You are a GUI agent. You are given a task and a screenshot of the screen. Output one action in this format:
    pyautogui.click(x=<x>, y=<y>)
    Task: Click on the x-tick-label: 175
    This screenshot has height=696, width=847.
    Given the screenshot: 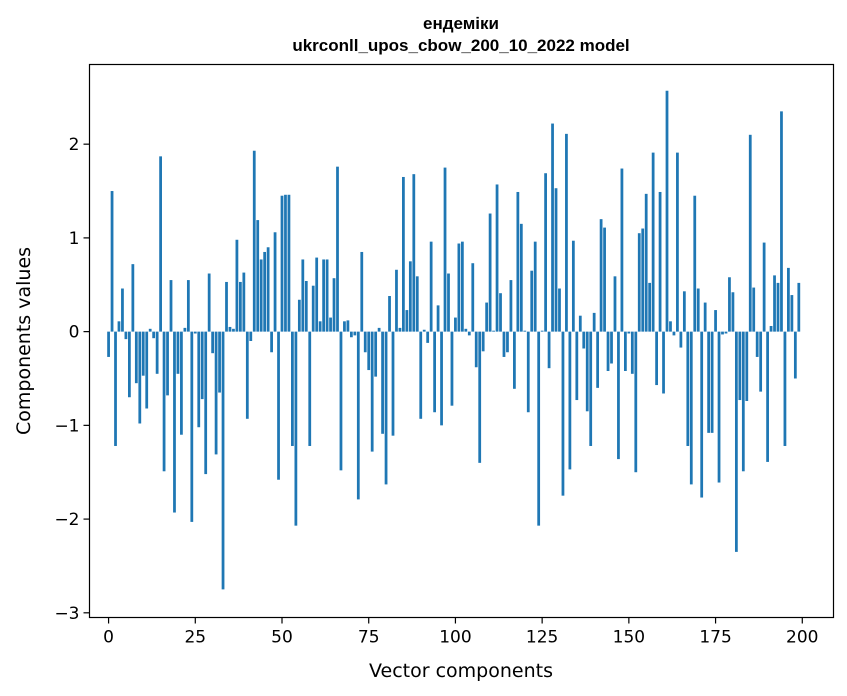 What is the action you would take?
    pyautogui.click(x=715, y=638)
    